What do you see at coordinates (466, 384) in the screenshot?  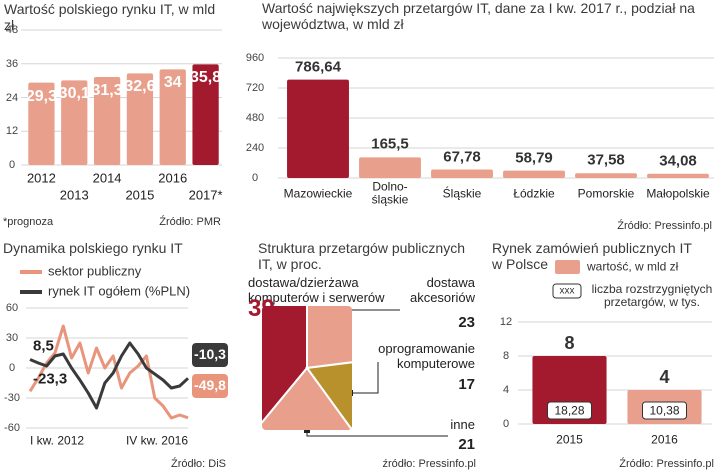 I see `slice-value: 17` at bounding box center [466, 384].